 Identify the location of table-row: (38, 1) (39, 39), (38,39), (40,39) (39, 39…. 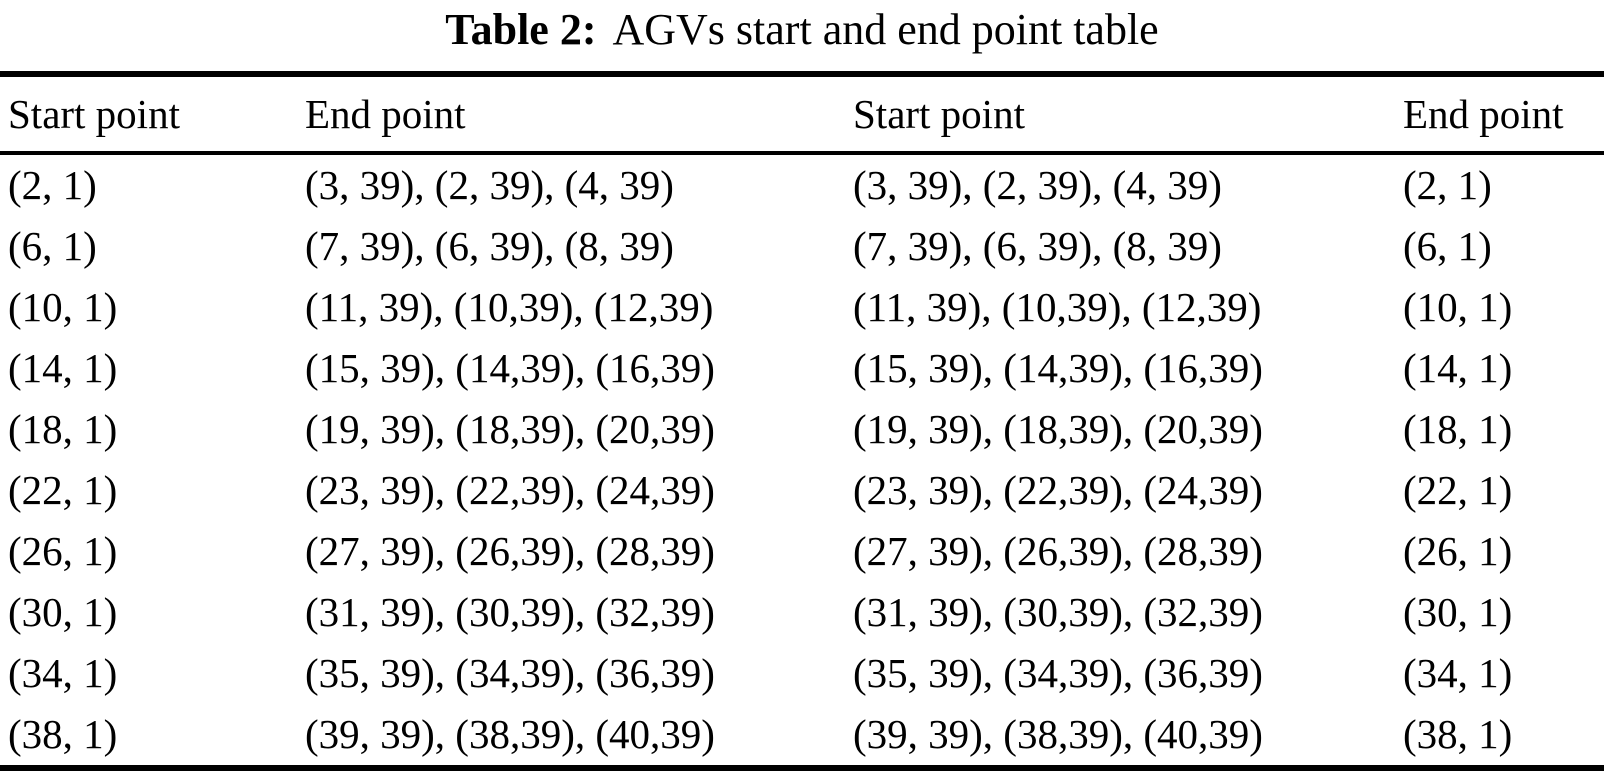
(802, 736).